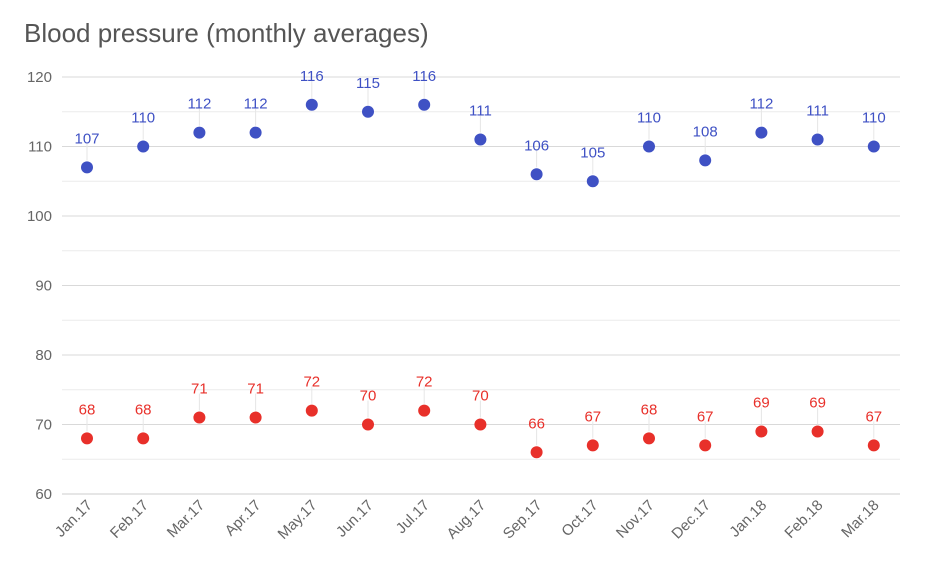  I want to click on x-tick-label: Dec.17, so click(691, 520).